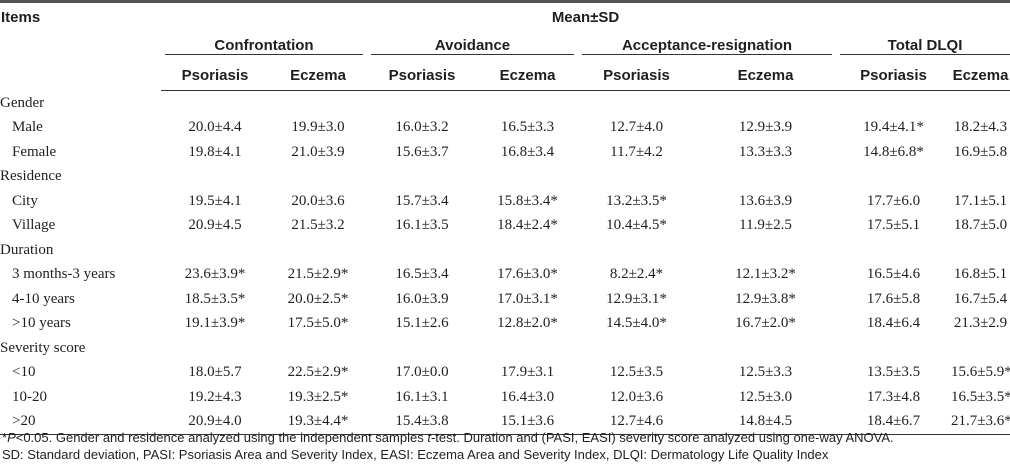  What do you see at coordinates (215, 274) in the screenshot?
I see `table-cell: 23.6±3.9*` at bounding box center [215, 274].